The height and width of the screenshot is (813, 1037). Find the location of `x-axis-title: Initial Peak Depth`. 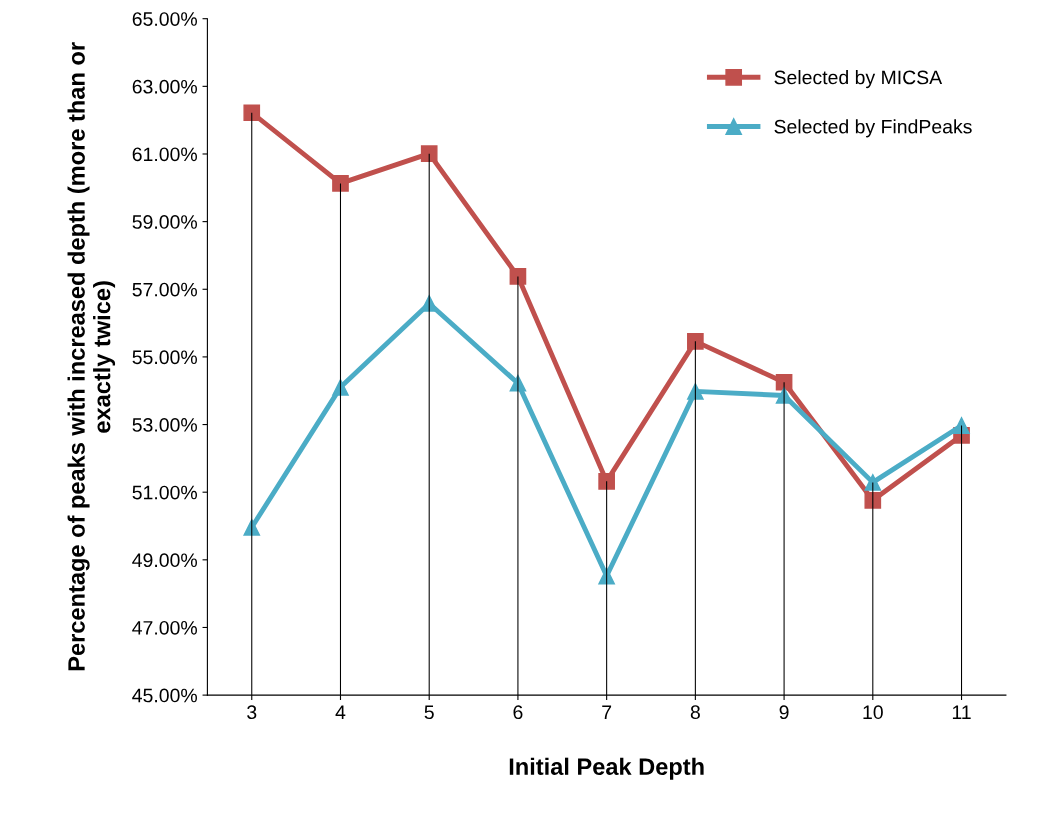

x-axis-title: Initial Peak Depth is located at coordinates (606, 768).